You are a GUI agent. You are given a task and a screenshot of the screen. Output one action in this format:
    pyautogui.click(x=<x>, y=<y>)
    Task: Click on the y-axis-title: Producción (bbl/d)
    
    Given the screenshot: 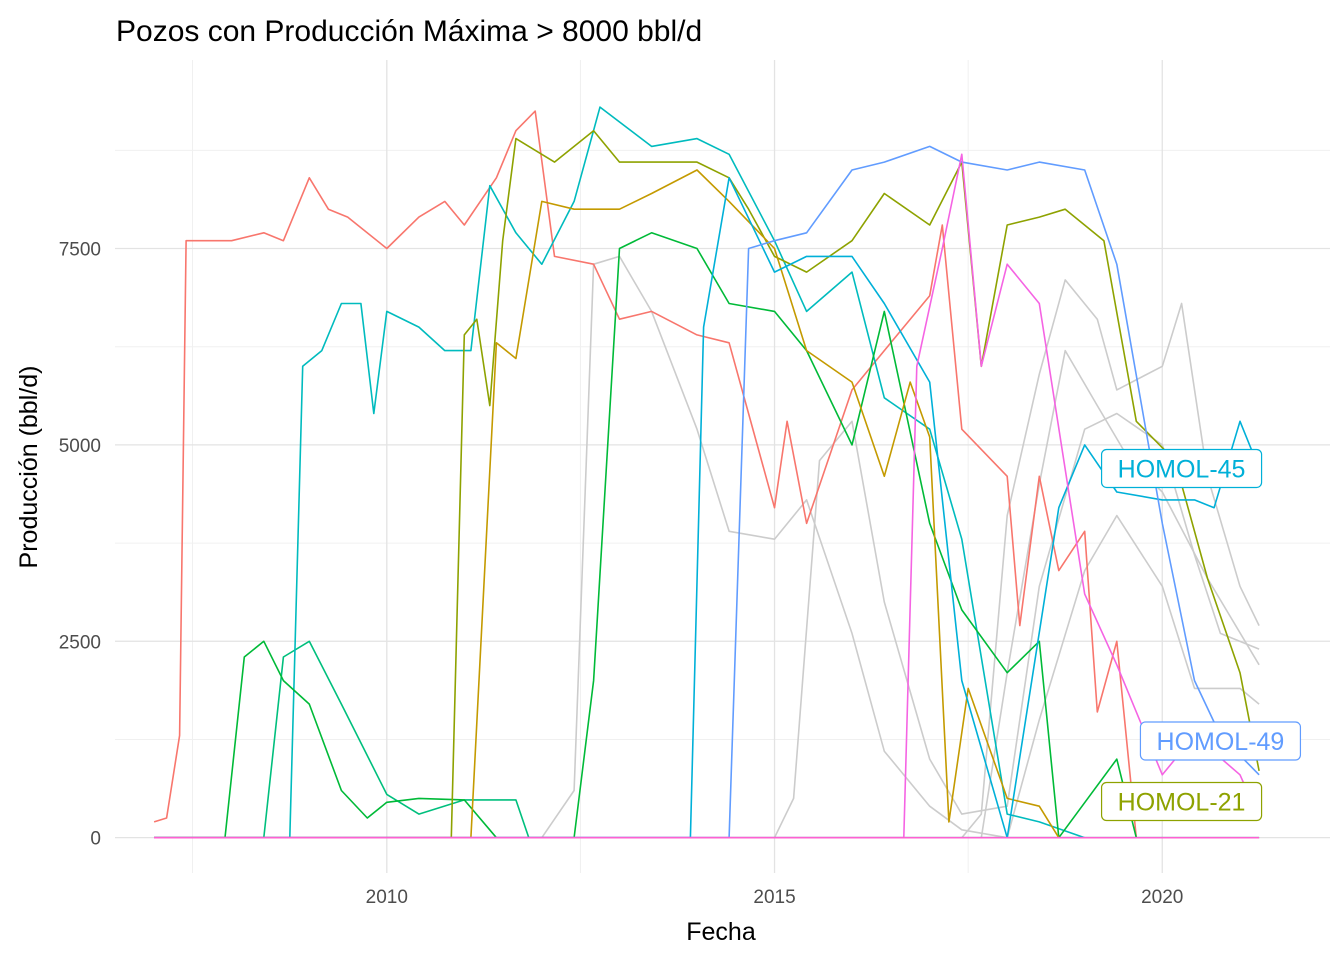 What is the action you would take?
    pyautogui.click(x=29, y=467)
    